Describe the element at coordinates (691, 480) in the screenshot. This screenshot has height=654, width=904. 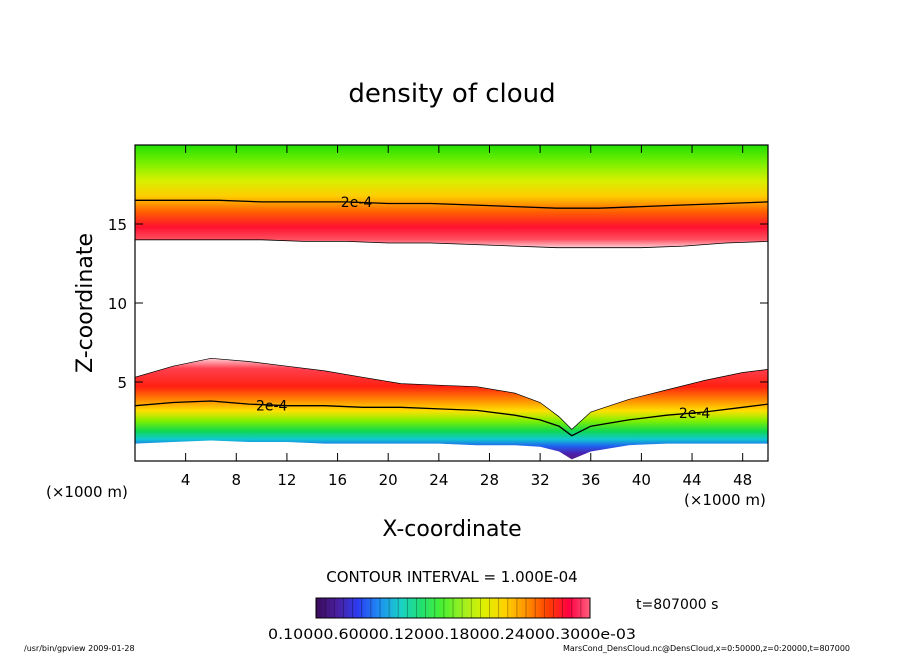
I see `x-tick-label: 44` at that location.